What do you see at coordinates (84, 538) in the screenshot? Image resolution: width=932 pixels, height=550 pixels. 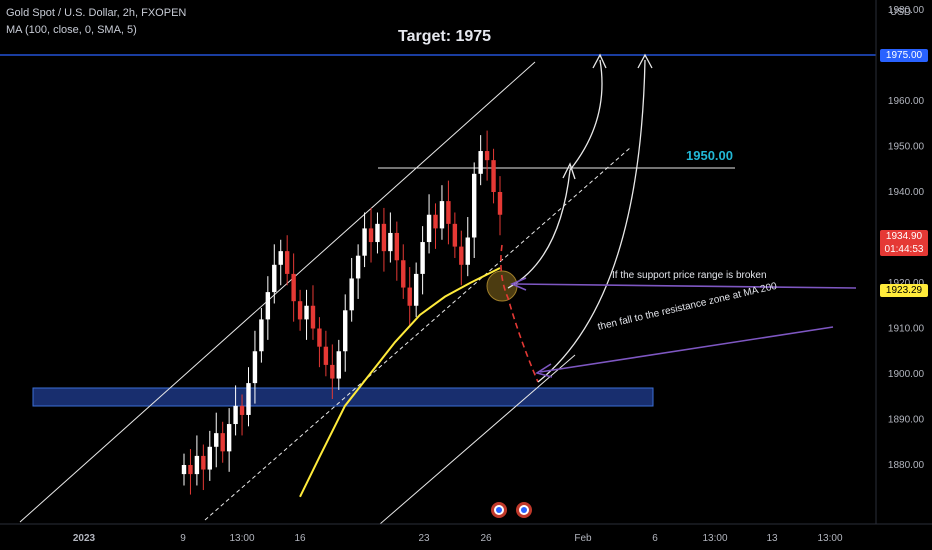 I see `x-tick-label: 2023` at bounding box center [84, 538].